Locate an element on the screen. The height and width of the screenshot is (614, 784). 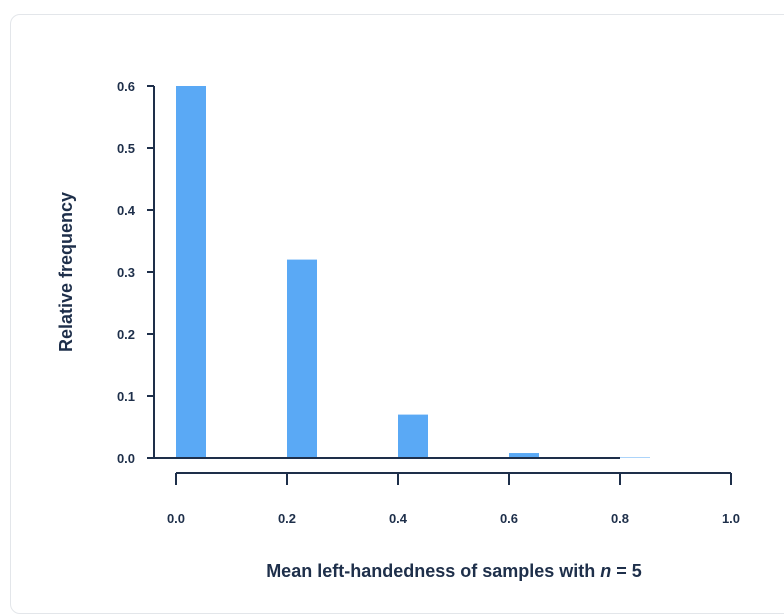
x-axis-title-prefix: Mean left-handedness of samples with is located at coordinates (433, 571).